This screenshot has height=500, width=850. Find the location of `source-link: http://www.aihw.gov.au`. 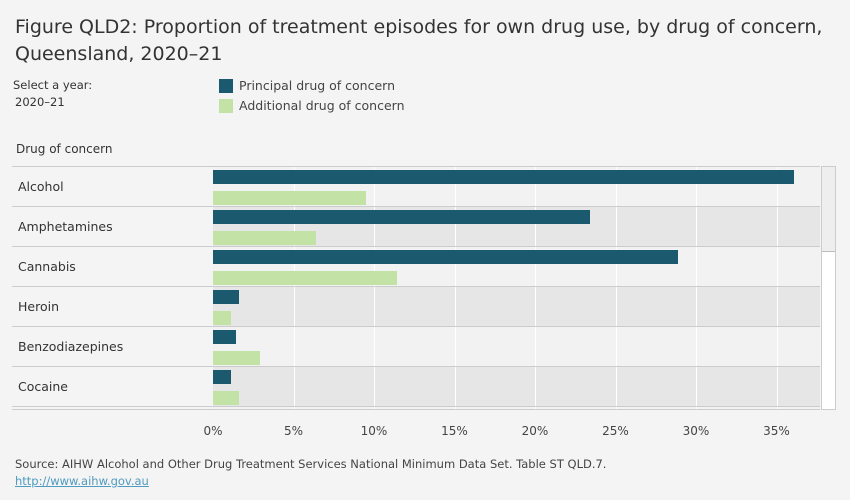

source-link: http://www.aihw.gov.au is located at coordinates (82, 481).